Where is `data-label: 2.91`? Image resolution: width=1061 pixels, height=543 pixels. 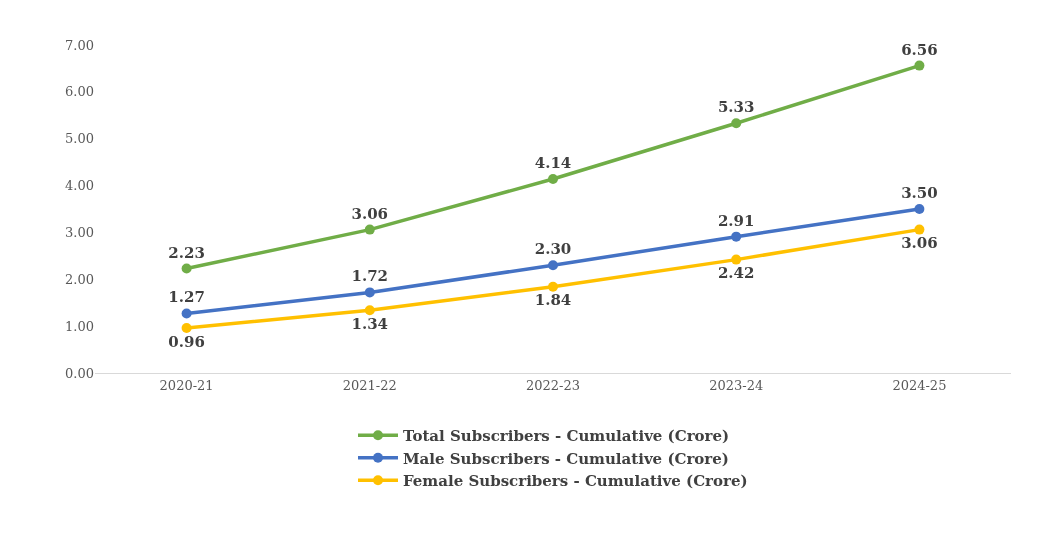
data-label: 2.91 is located at coordinates (736, 220).